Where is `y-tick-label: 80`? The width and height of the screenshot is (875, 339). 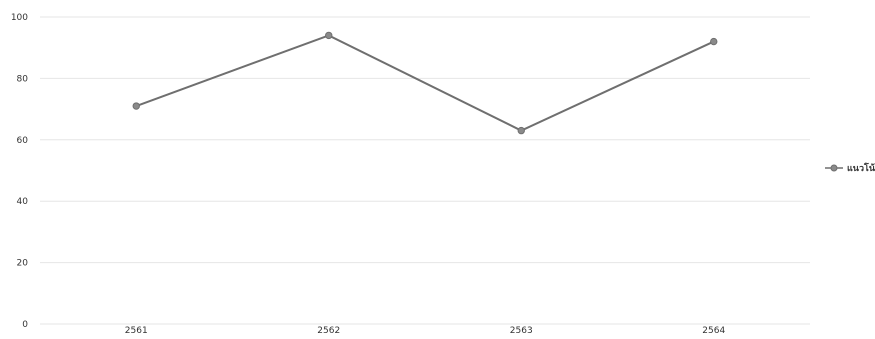 y-tick-label: 80 is located at coordinates (23, 79).